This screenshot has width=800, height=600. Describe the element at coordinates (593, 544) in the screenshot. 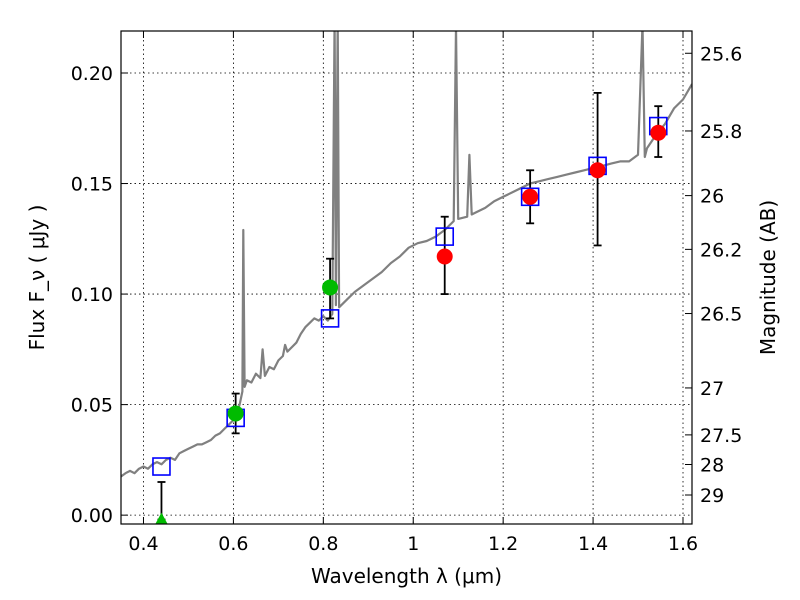

I see `x-tick-label: 1.4` at that location.